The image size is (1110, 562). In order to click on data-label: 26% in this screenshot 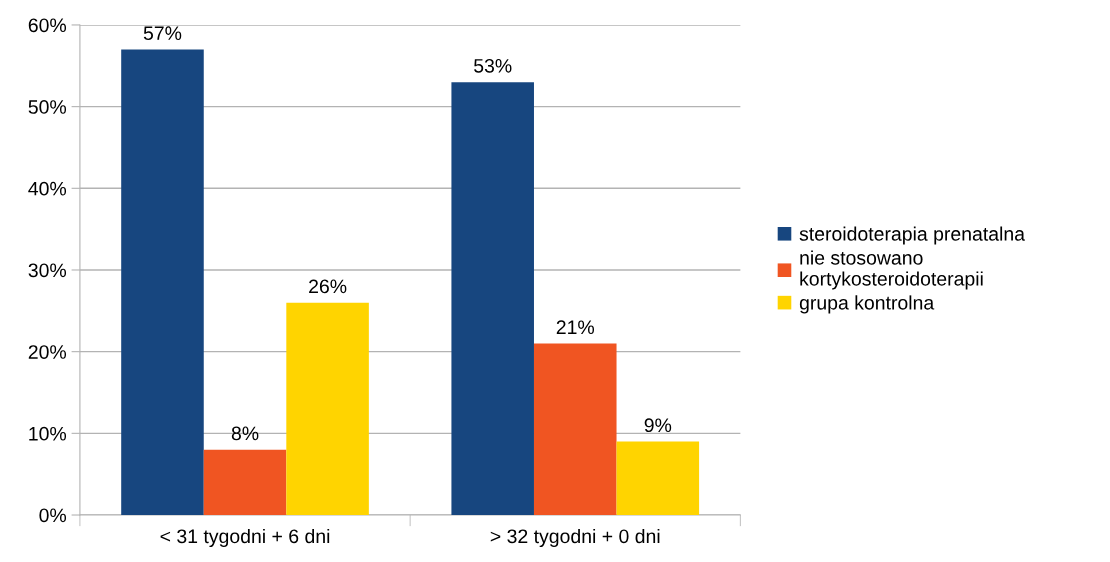, I will do `click(328, 286)`.